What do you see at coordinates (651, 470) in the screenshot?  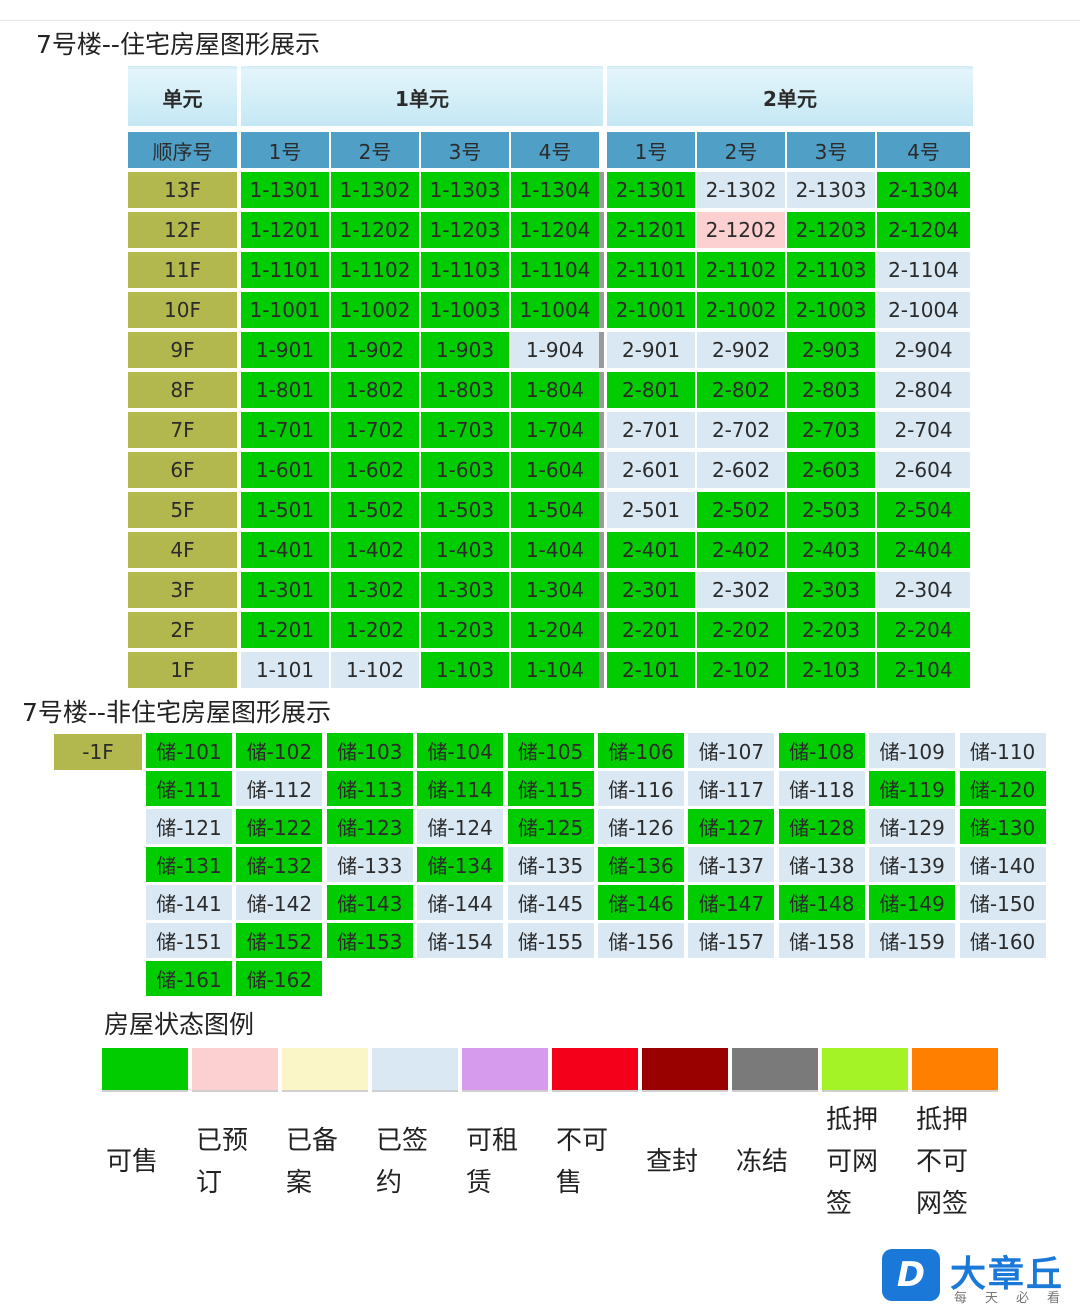 I see `room-cell: 2-601` at bounding box center [651, 470].